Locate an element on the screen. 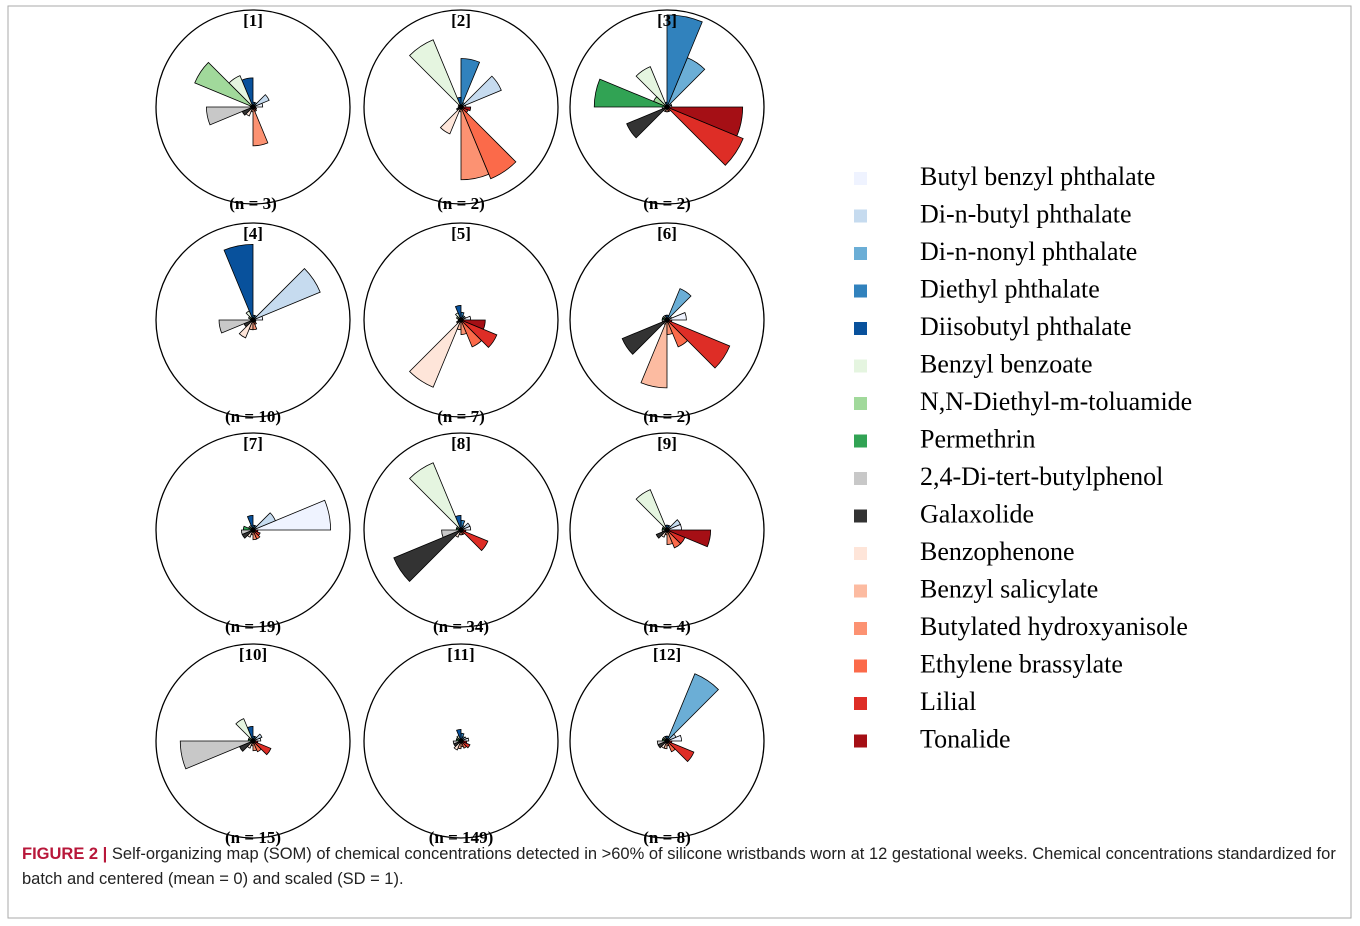  n-label: (n = 15) is located at coordinates (253, 837).